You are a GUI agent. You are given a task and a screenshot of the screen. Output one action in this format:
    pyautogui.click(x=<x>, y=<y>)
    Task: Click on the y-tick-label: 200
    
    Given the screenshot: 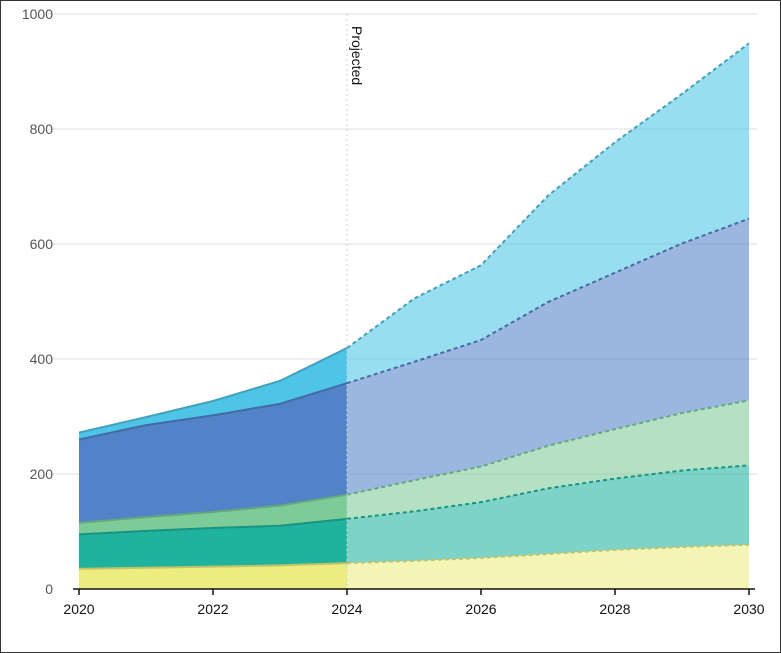 What is the action you would take?
    pyautogui.click(x=42, y=474)
    